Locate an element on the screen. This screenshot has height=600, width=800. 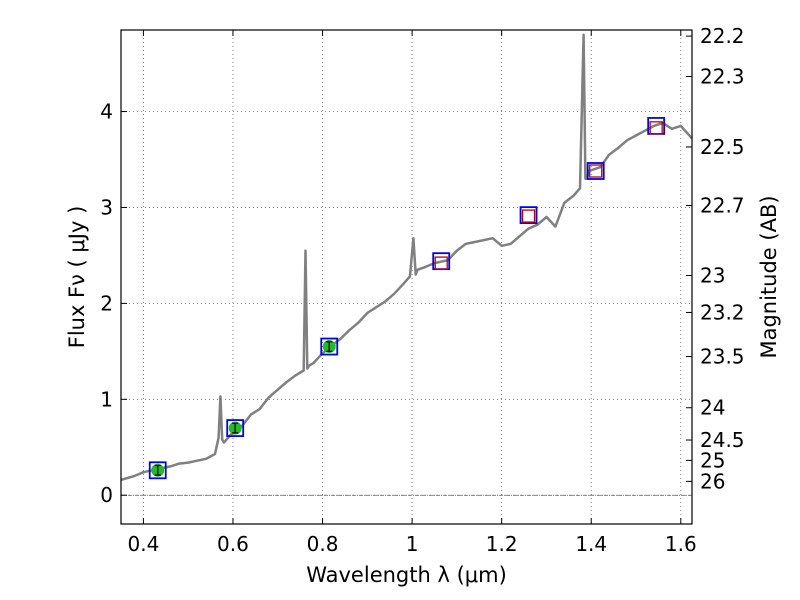
y-tick-label: 0 is located at coordinates (106, 495).